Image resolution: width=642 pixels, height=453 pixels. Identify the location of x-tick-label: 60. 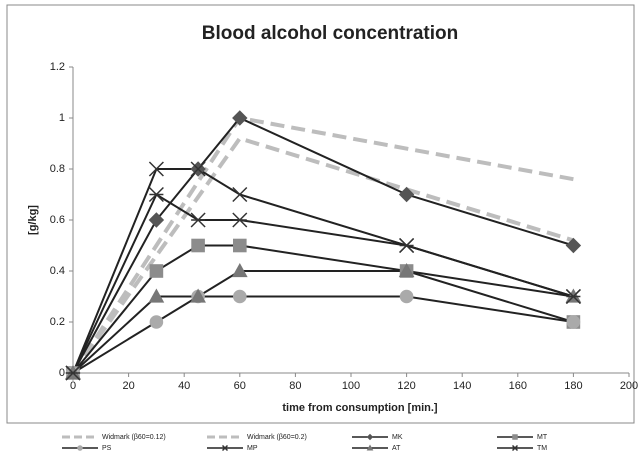
(240, 386).